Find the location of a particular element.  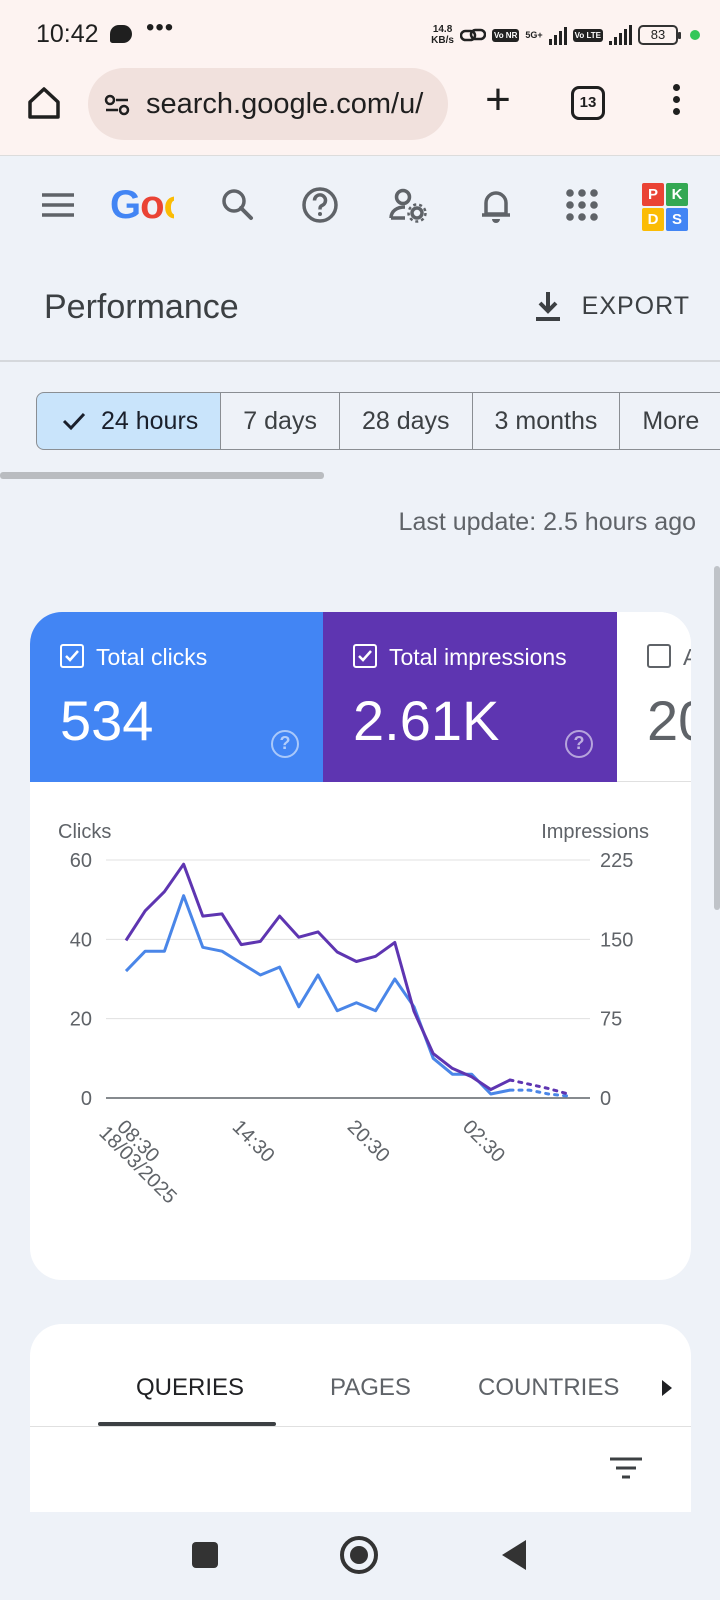

browser-menu-button is located at coordinates (676, 104).